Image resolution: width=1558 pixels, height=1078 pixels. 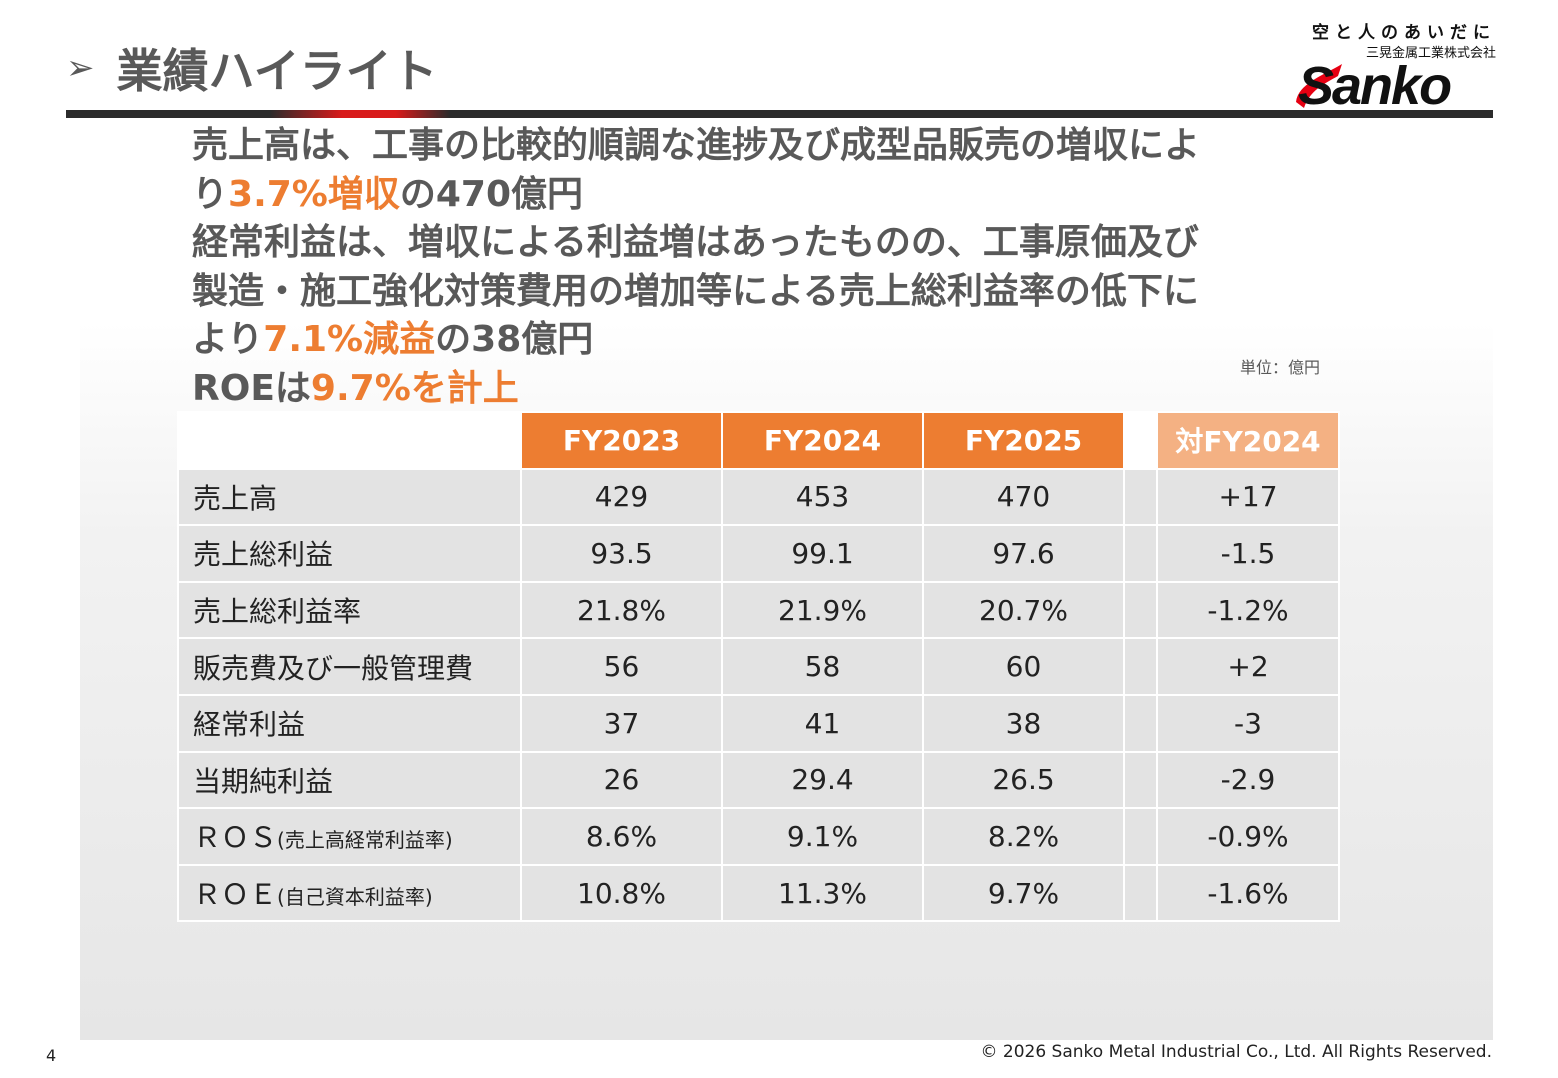 I want to click on header-fy2023: FY2023, so click(x=621, y=440).